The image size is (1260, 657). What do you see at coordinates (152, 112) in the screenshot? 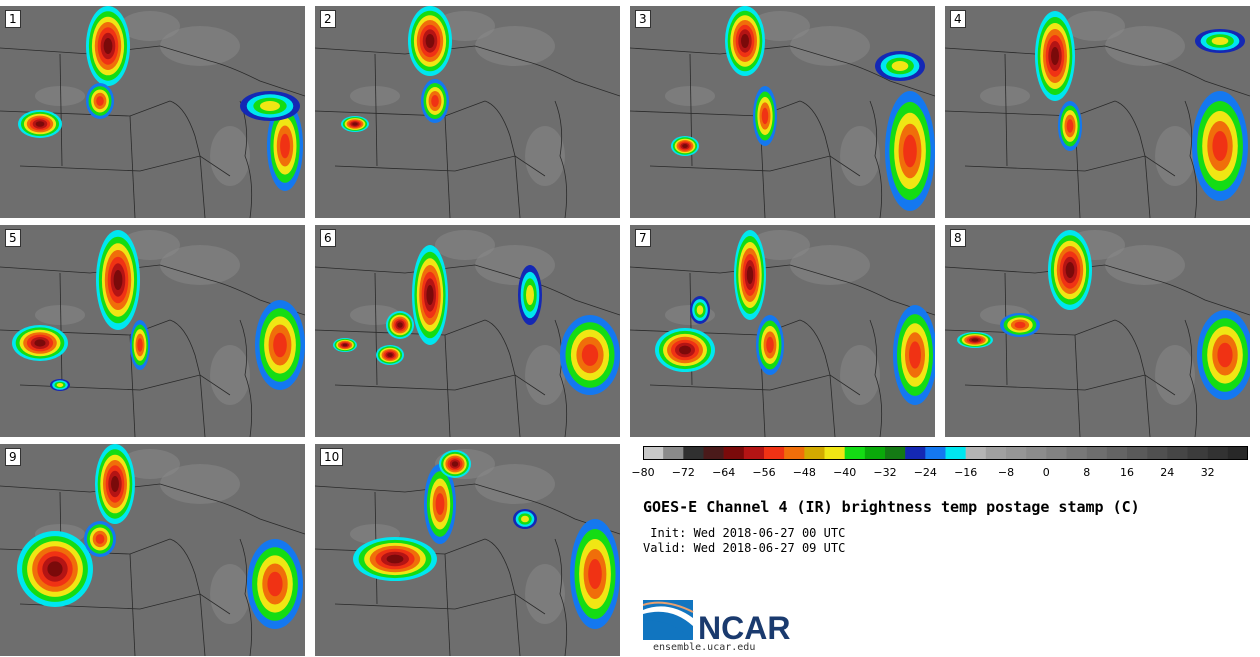
I see `postage-stamp-panel: 1` at bounding box center [152, 112].